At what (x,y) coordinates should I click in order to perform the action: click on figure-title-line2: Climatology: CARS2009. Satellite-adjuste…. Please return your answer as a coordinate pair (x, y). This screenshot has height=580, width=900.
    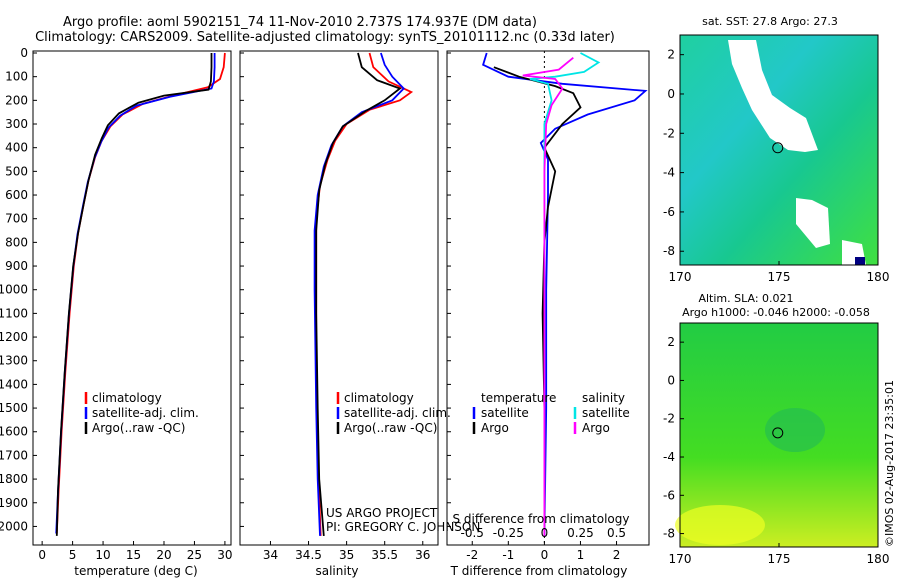
    Looking at the image, I should click on (325, 37).